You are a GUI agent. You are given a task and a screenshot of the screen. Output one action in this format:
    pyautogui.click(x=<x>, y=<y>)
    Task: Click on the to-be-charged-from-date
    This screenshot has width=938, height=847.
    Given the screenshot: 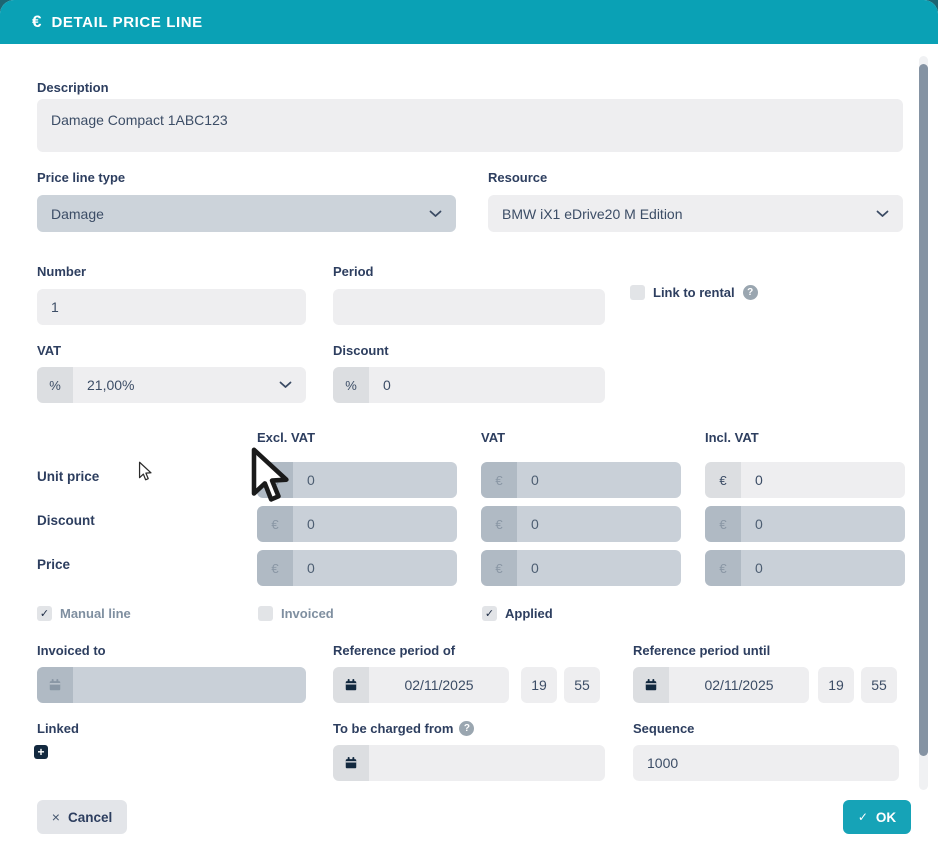 What is the action you would take?
    pyautogui.click(x=469, y=763)
    